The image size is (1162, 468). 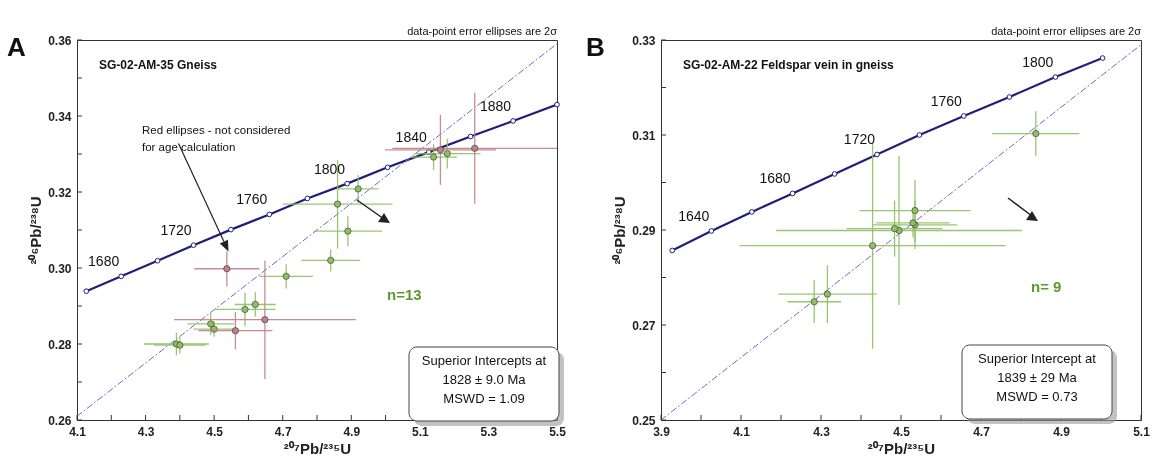 What do you see at coordinates (789, 65) in the screenshot?
I see `text: SG-02-AM-22 Feldspar vein in gneiss` at bounding box center [789, 65].